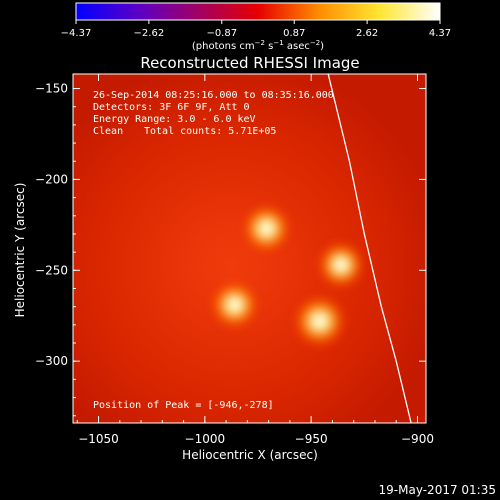 The image size is (500, 500). I want to click on y-tick-label: −250, so click(51, 270).